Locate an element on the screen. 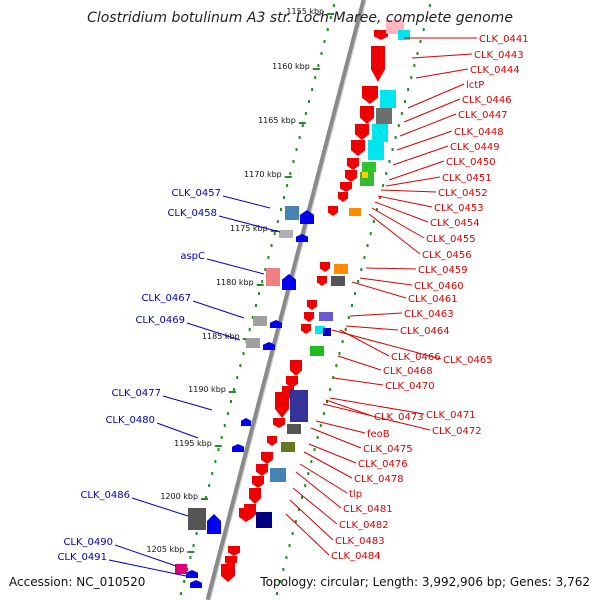 Image resolution: width=600 pixels, height=600 pixels. reverse-gene-label: CLK_0446 is located at coordinates (487, 100).